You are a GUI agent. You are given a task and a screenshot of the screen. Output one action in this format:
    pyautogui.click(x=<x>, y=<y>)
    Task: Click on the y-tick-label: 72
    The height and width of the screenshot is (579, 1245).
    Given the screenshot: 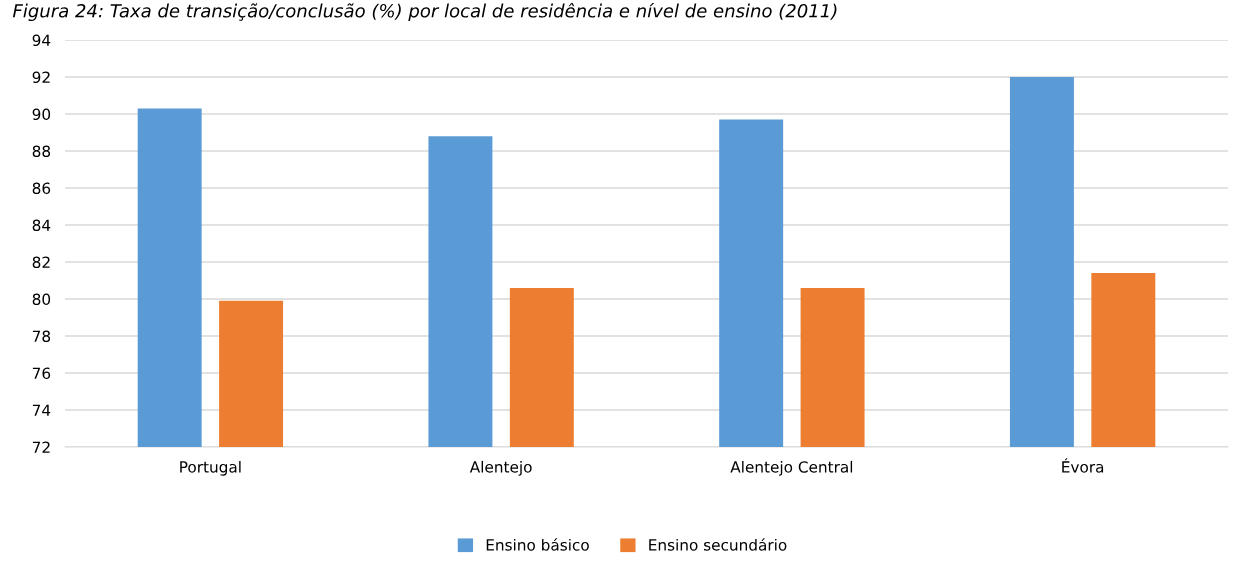 What is the action you would take?
    pyautogui.click(x=41, y=447)
    